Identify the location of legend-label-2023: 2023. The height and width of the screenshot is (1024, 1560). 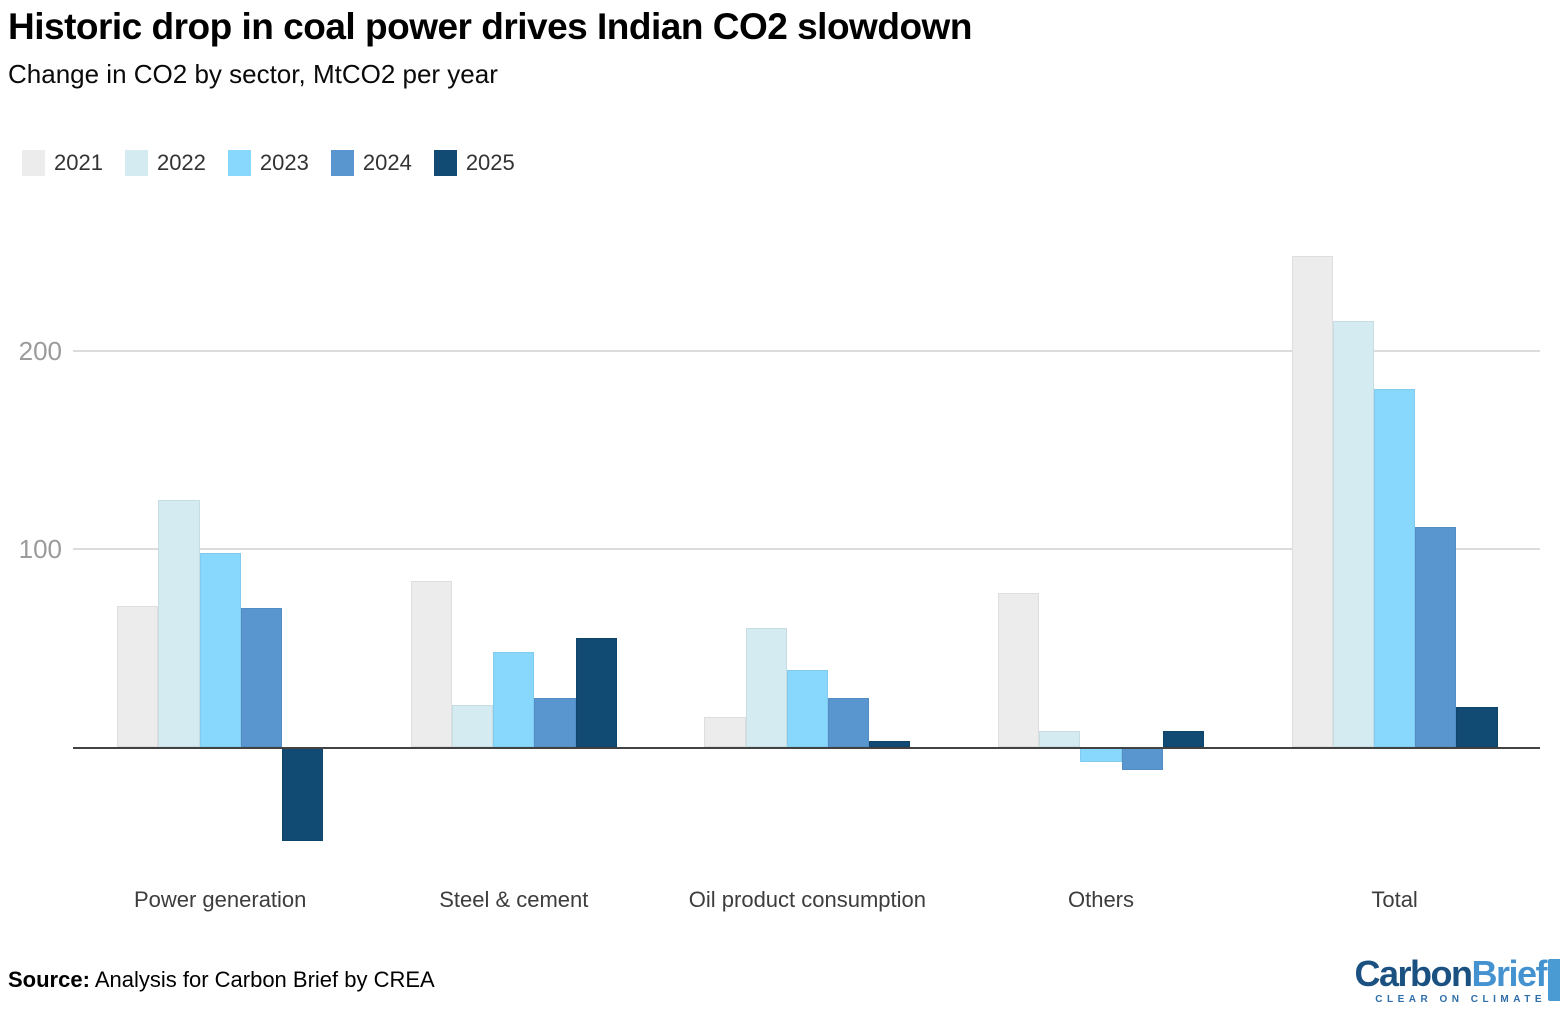
(284, 162).